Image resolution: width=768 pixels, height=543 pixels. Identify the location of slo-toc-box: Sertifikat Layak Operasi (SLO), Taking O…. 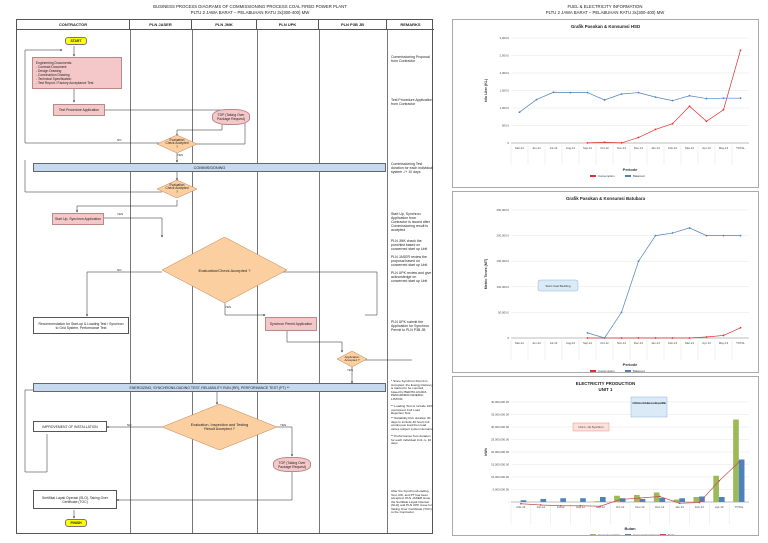
(75, 499).